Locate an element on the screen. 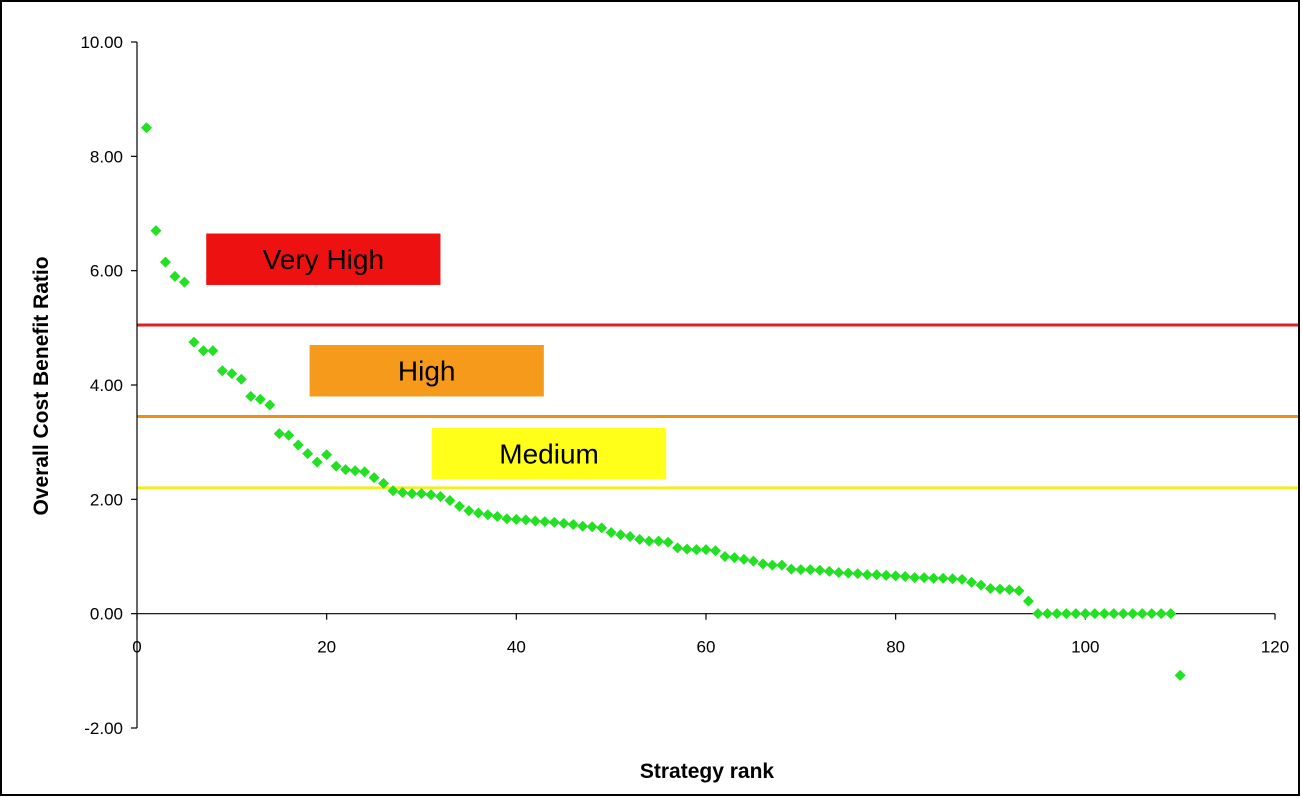  category-labels: Very High High Medium is located at coordinates (436, 356).